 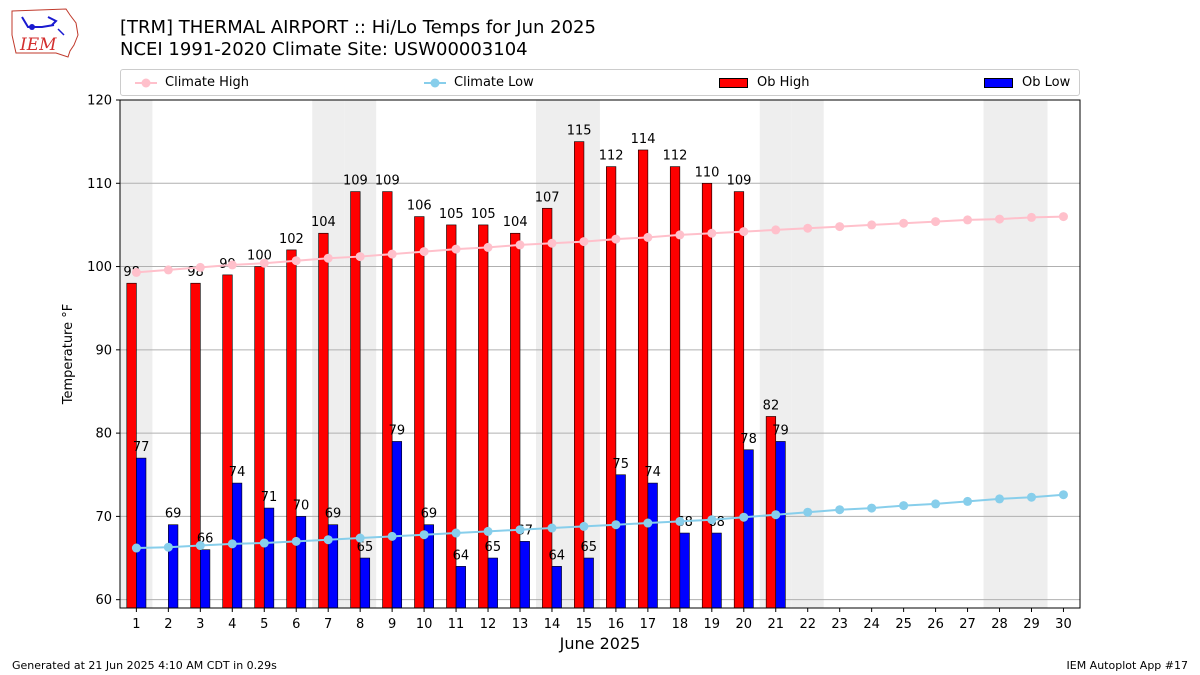 I want to click on legend-item-climate-low: Climate Low, so click(x=479, y=82).